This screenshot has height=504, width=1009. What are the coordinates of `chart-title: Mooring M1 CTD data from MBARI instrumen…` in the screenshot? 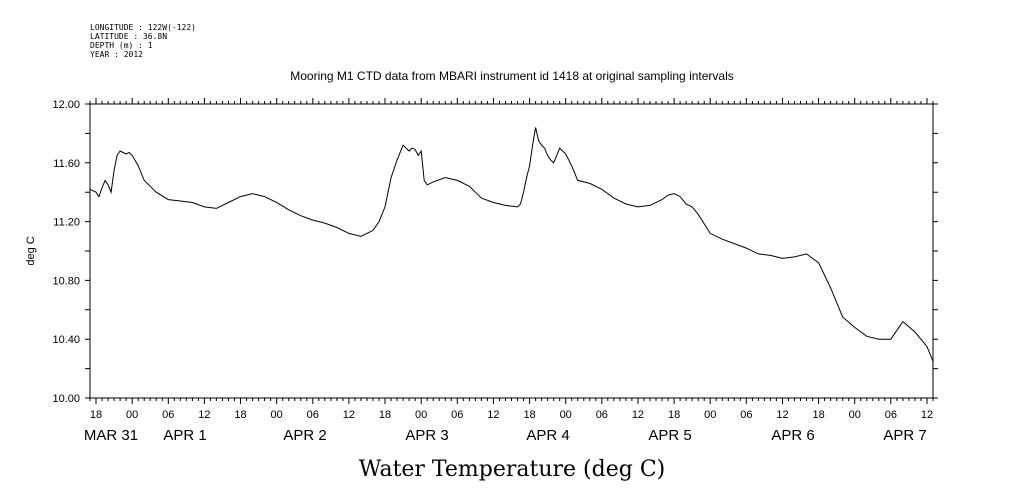 It's located at (512, 76).